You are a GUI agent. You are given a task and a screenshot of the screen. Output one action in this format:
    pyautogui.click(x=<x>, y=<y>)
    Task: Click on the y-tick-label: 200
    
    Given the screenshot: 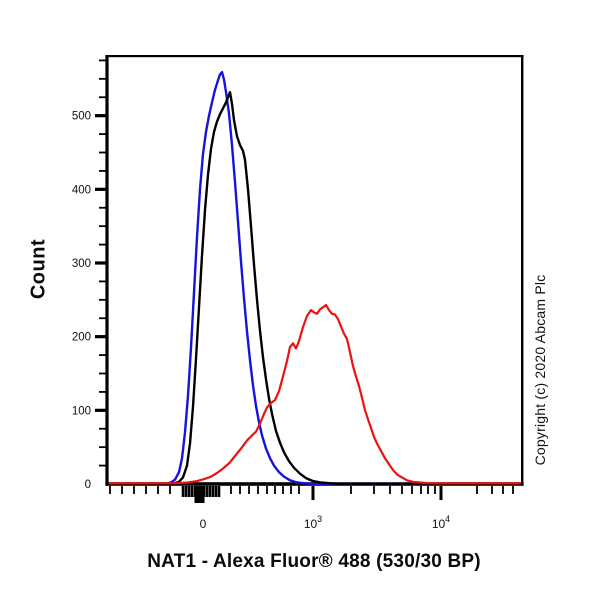 What is the action you would take?
    pyautogui.click(x=81, y=338)
    